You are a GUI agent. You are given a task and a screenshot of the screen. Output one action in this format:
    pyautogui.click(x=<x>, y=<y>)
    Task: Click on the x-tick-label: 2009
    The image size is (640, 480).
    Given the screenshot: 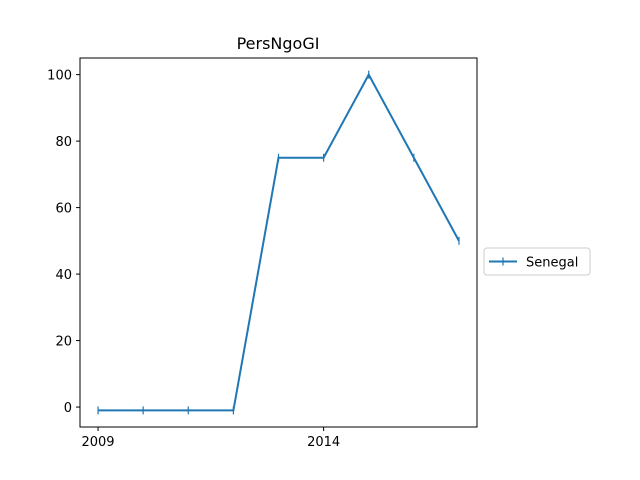 What is the action you would take?
    pyautogui.click(x=97, y=442)
    